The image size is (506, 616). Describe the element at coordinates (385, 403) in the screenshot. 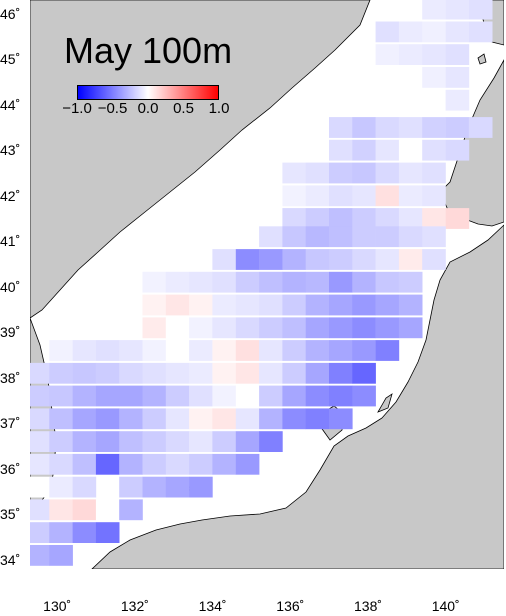

I see `land-sado-island` at that location.